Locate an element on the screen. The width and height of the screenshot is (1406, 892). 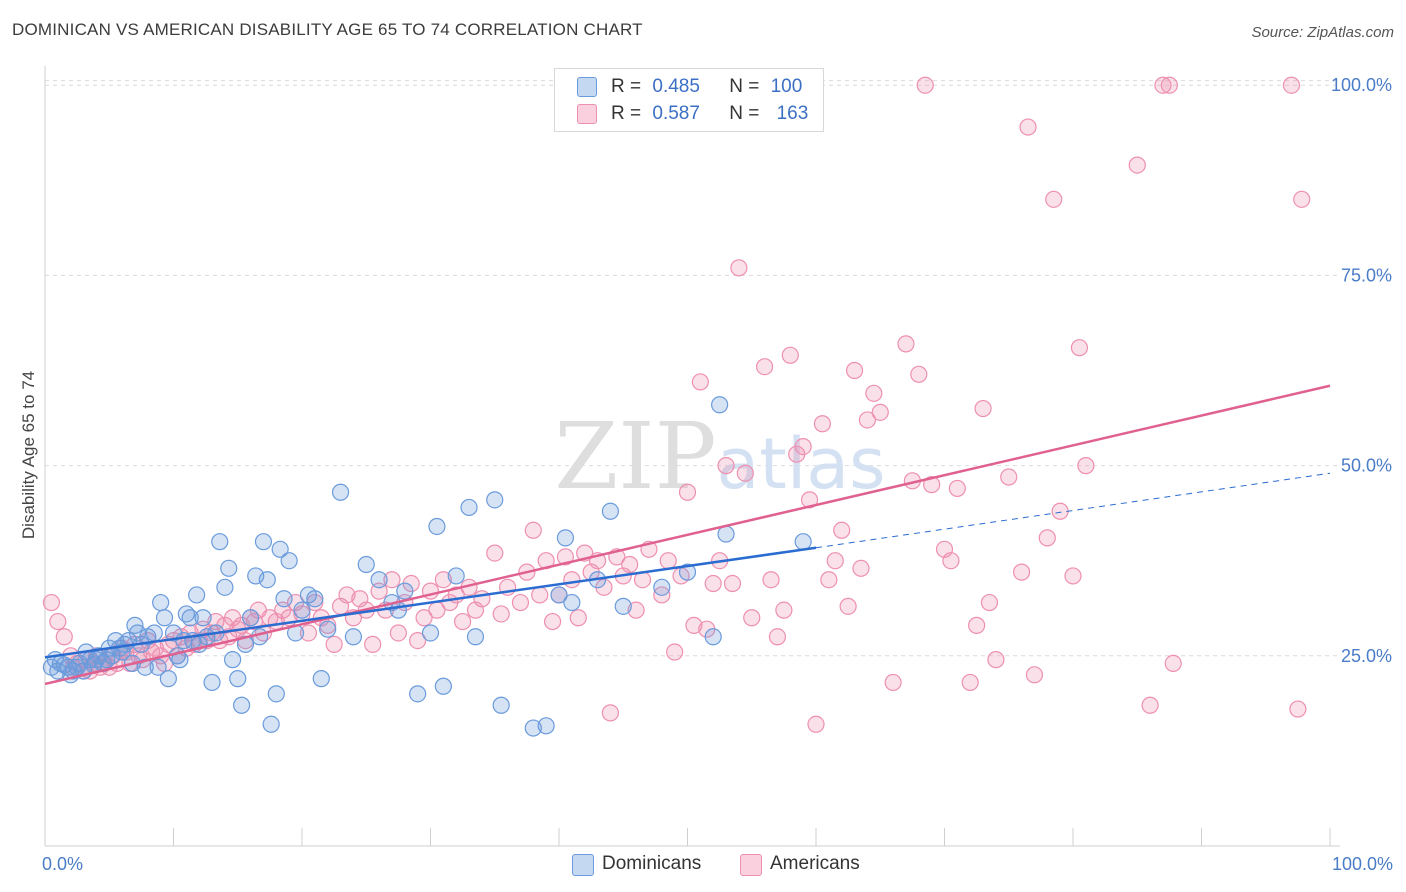
r-value-americans: 0.587 is located at coordinates (676, 113).